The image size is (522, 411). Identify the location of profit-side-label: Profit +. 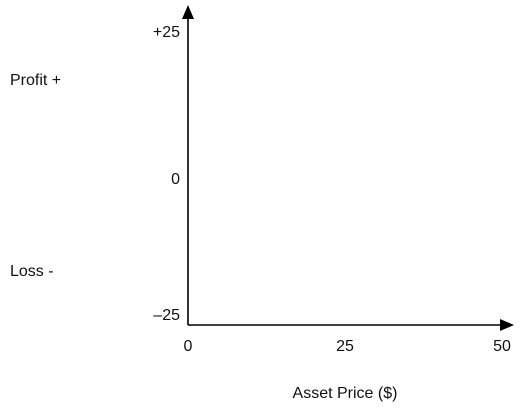
(35, 80).